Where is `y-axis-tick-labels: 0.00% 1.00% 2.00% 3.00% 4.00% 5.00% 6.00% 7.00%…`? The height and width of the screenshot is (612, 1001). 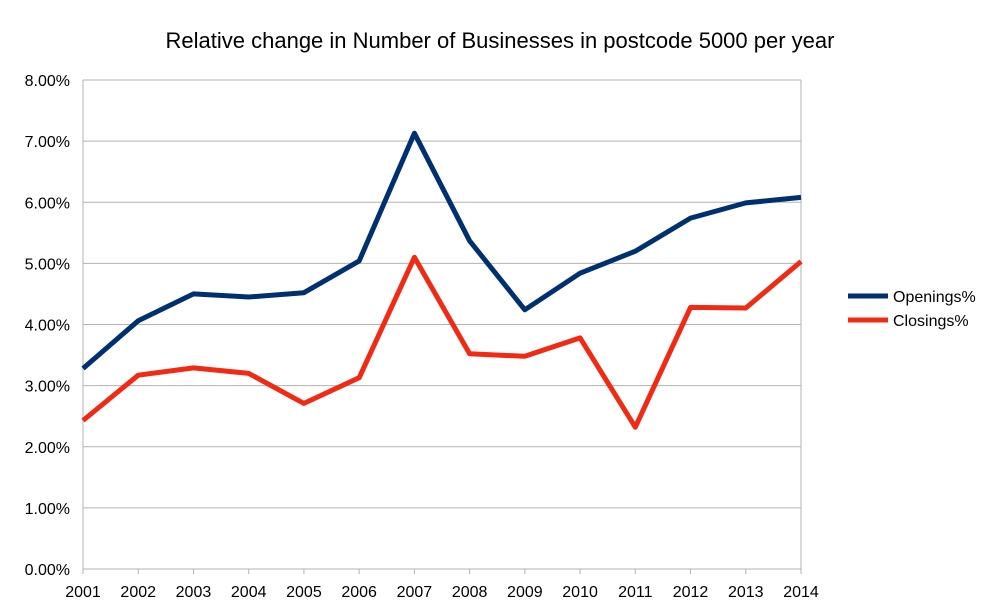
y-axis-tick-labels: 0.00% 1.00% 2.00% 3.00% 4.00% 5.00% 6.00% 7.00%… is located at coordinates (47, 326).